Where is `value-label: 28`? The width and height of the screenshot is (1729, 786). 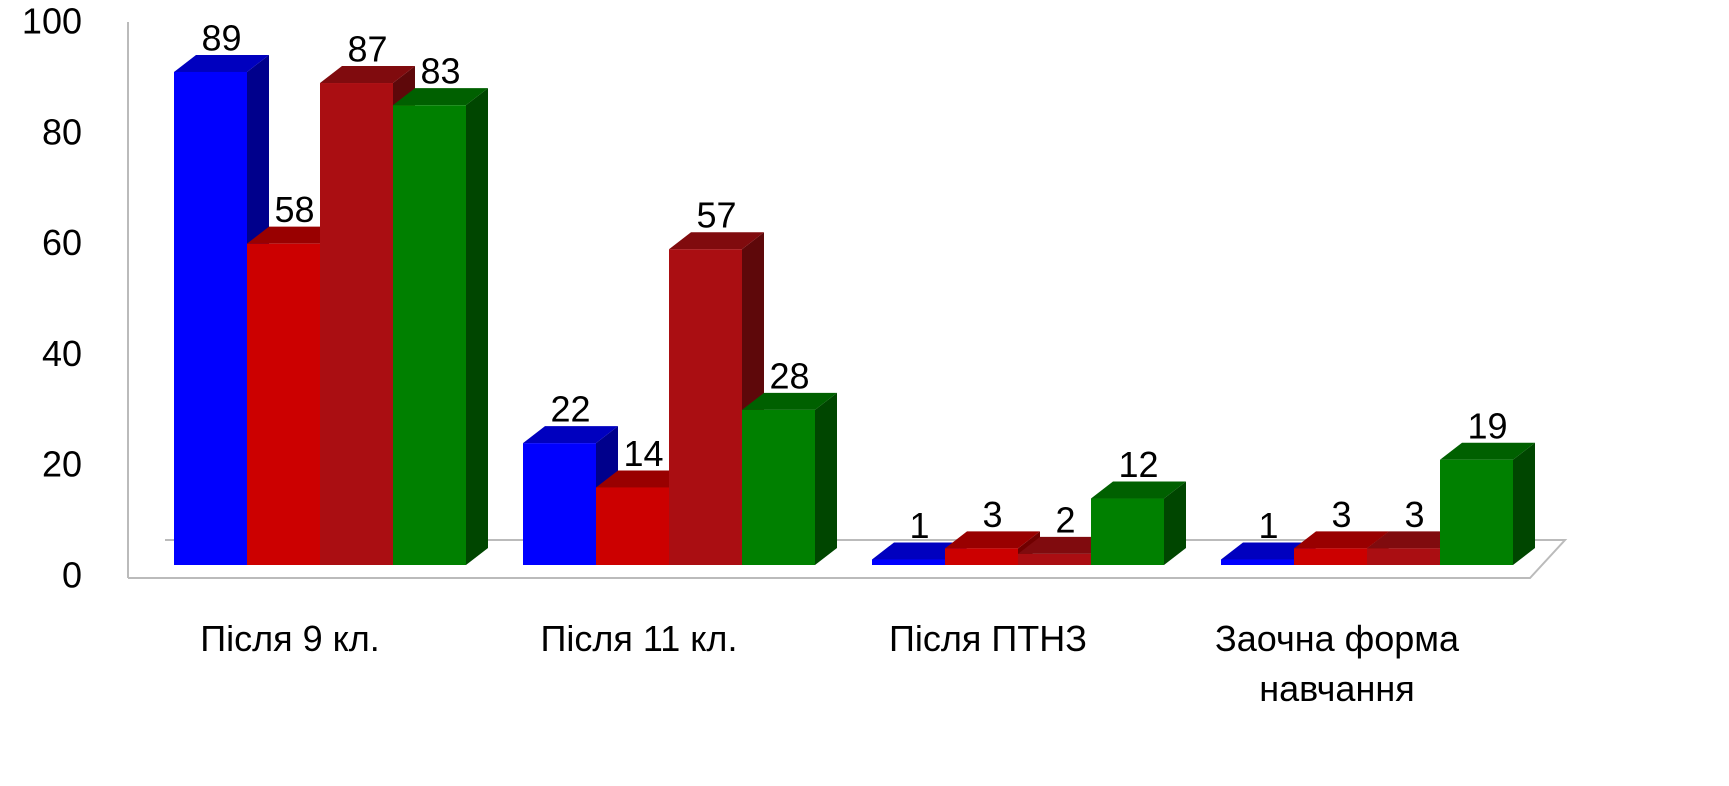 value-label: 28 is located at coordinates (789, 375).